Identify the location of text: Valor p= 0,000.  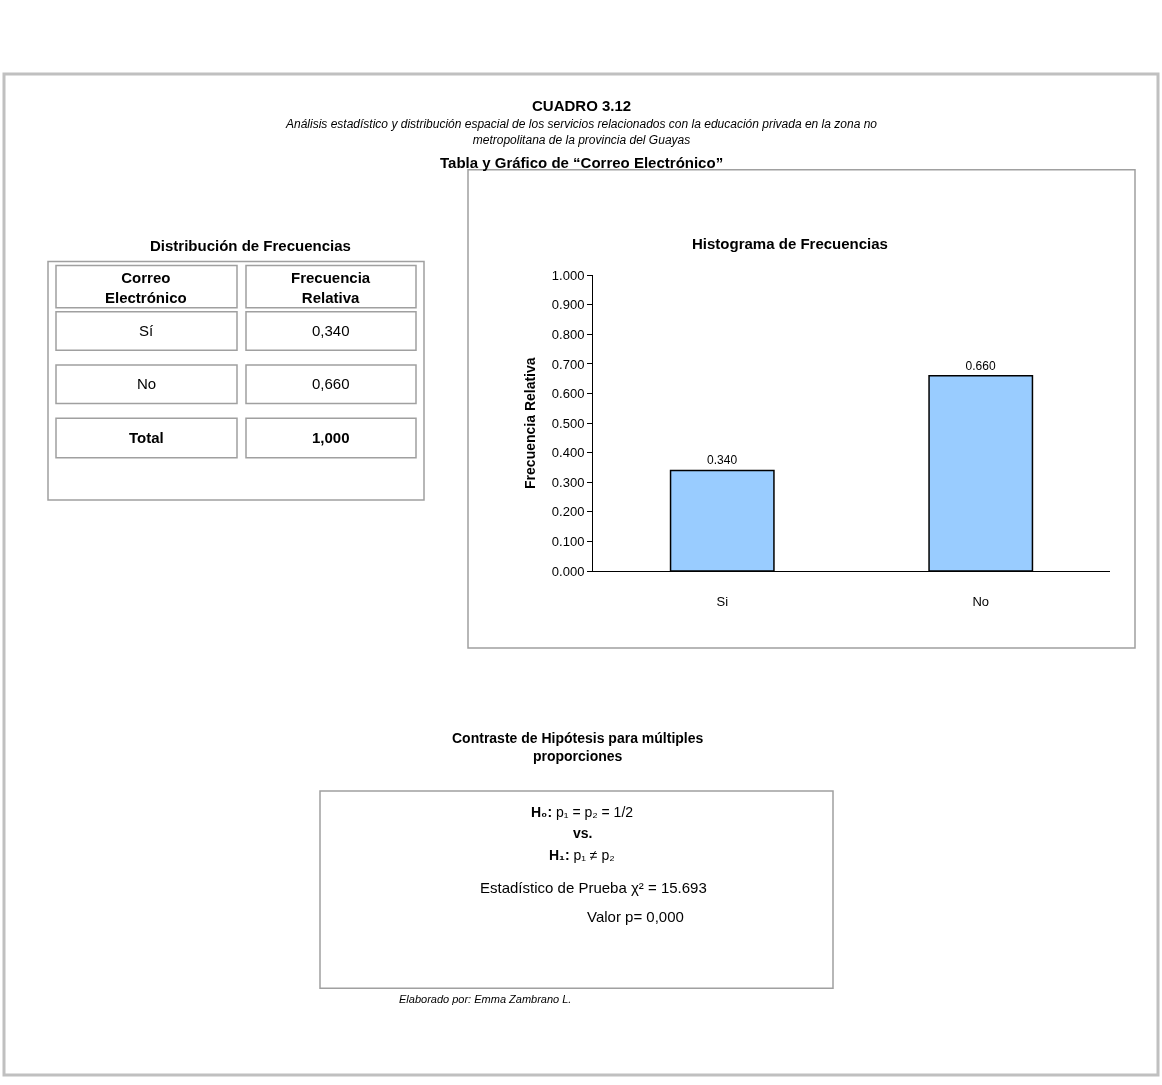
(635, 916).